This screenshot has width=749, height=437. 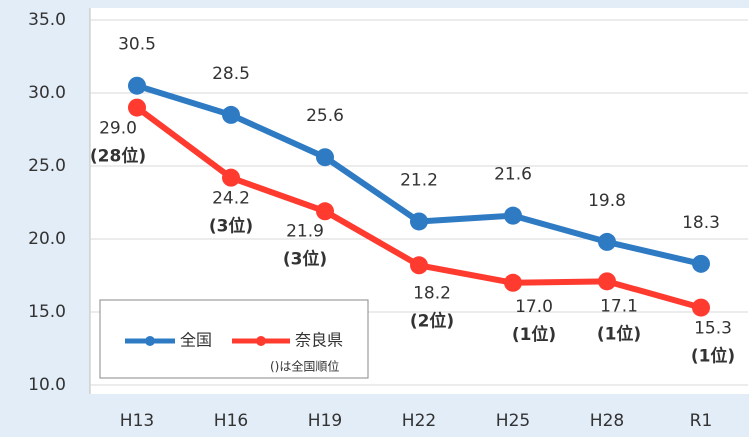 What do you see at coordinates (305, 231) in the screenshot?
I see `data-label: 21.9` at bounding box center [305, 231].